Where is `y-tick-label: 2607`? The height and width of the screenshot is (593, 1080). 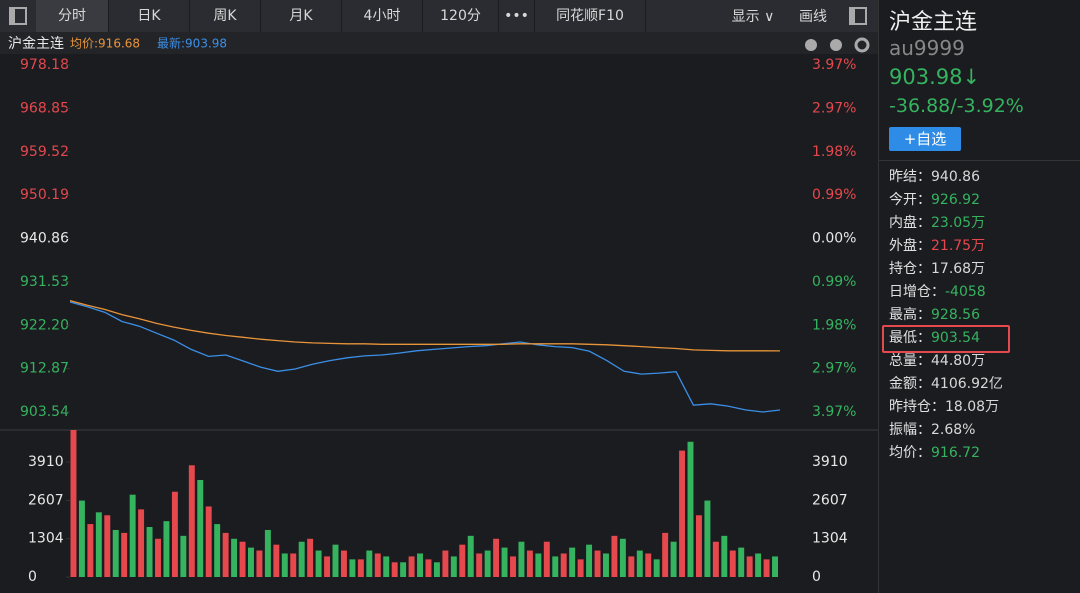 y-tick-label: 2607 is located at coordinates (46, 500).